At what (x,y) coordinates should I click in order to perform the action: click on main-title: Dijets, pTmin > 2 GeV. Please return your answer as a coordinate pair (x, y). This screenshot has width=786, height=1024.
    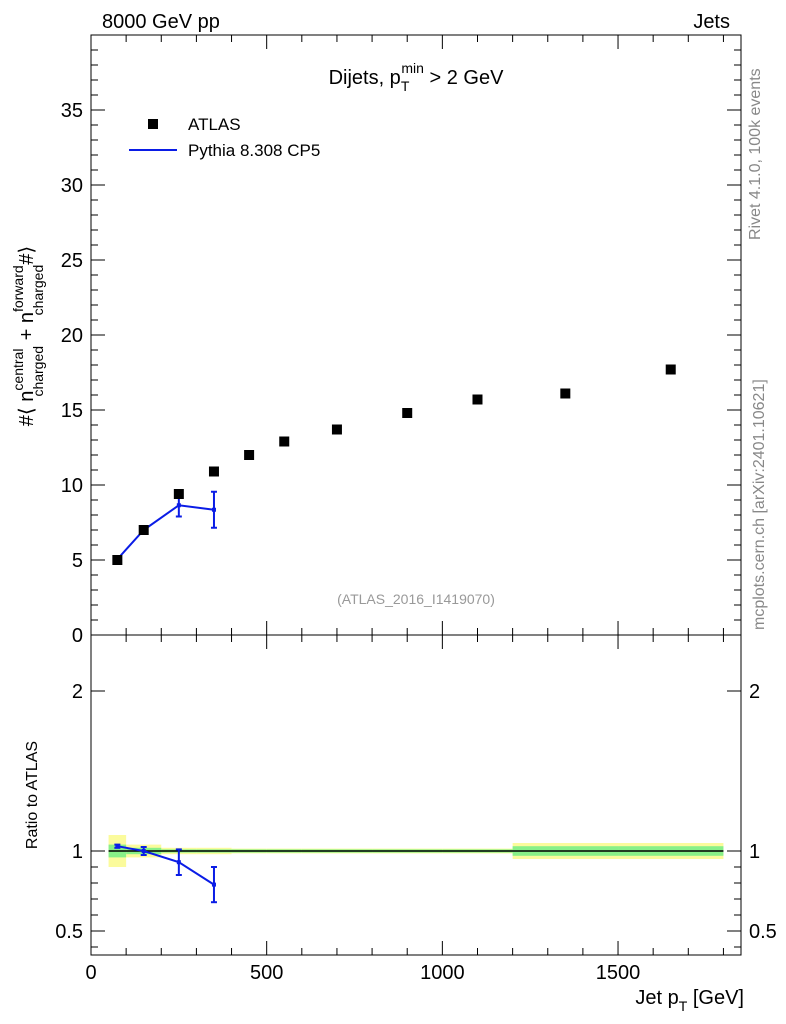
    Looking at the image, I should click on (417, 77).